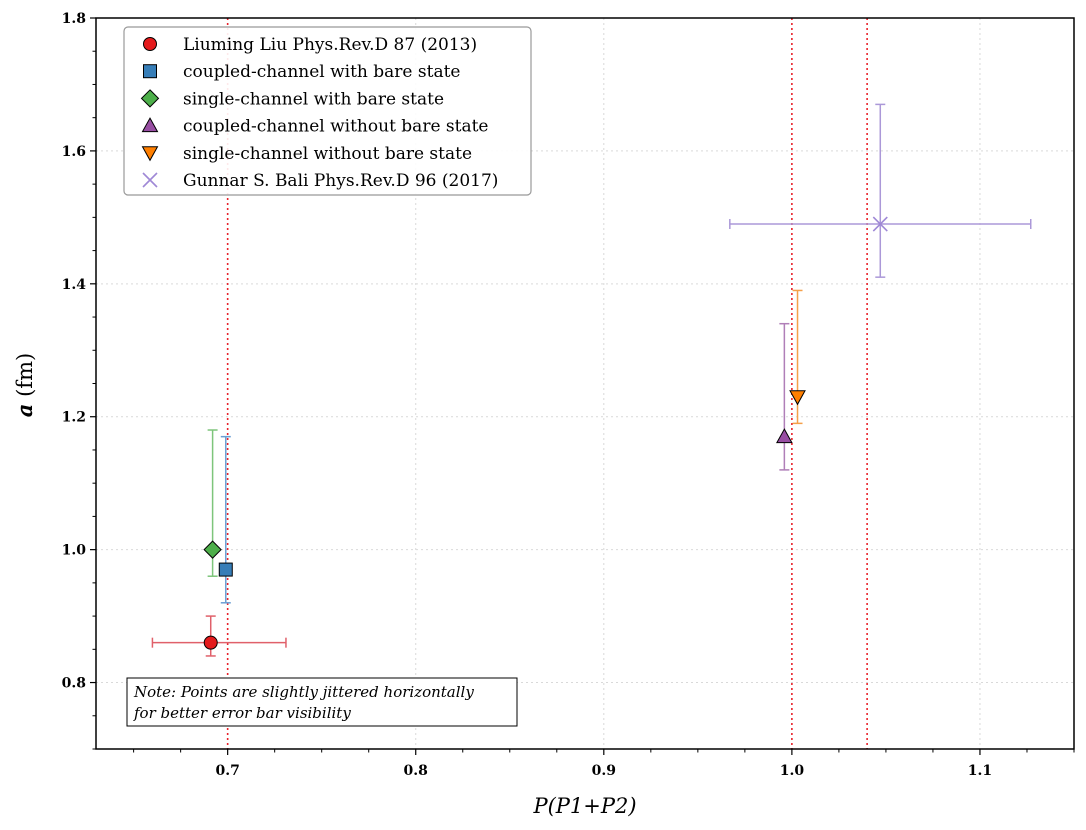 The height and width of the screenshot is (830, 1086). Describe the element at coordinates (74, 19) in the screenshot. I see `y-tick-label: 1.8` at that location.